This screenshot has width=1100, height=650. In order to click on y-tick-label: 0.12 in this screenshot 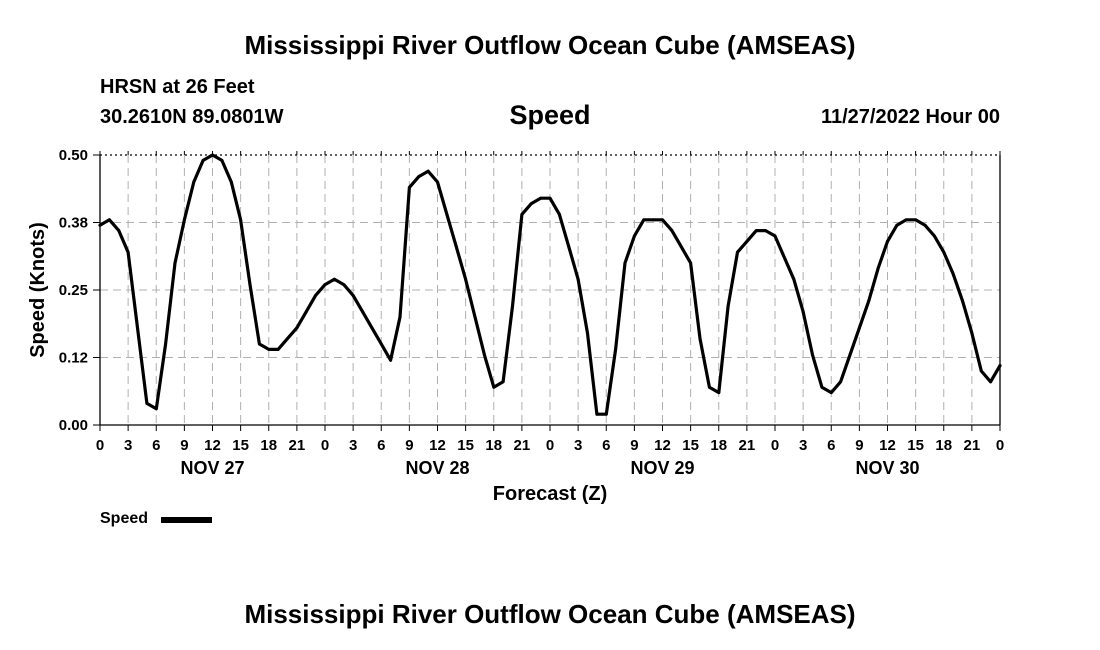, I will do `click(73, 358)`.